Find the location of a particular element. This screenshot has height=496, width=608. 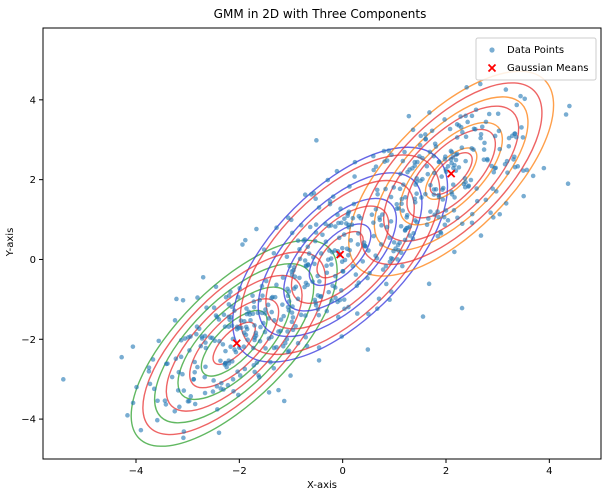

legend-box is located at coordinates (536, 59).